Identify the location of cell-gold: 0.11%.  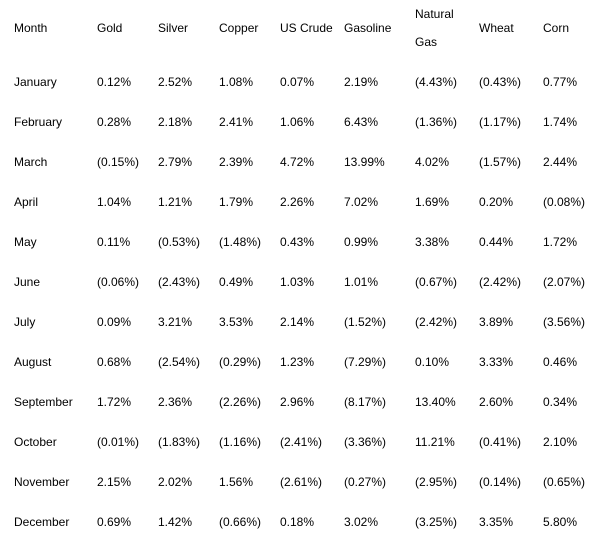
(114, 242).